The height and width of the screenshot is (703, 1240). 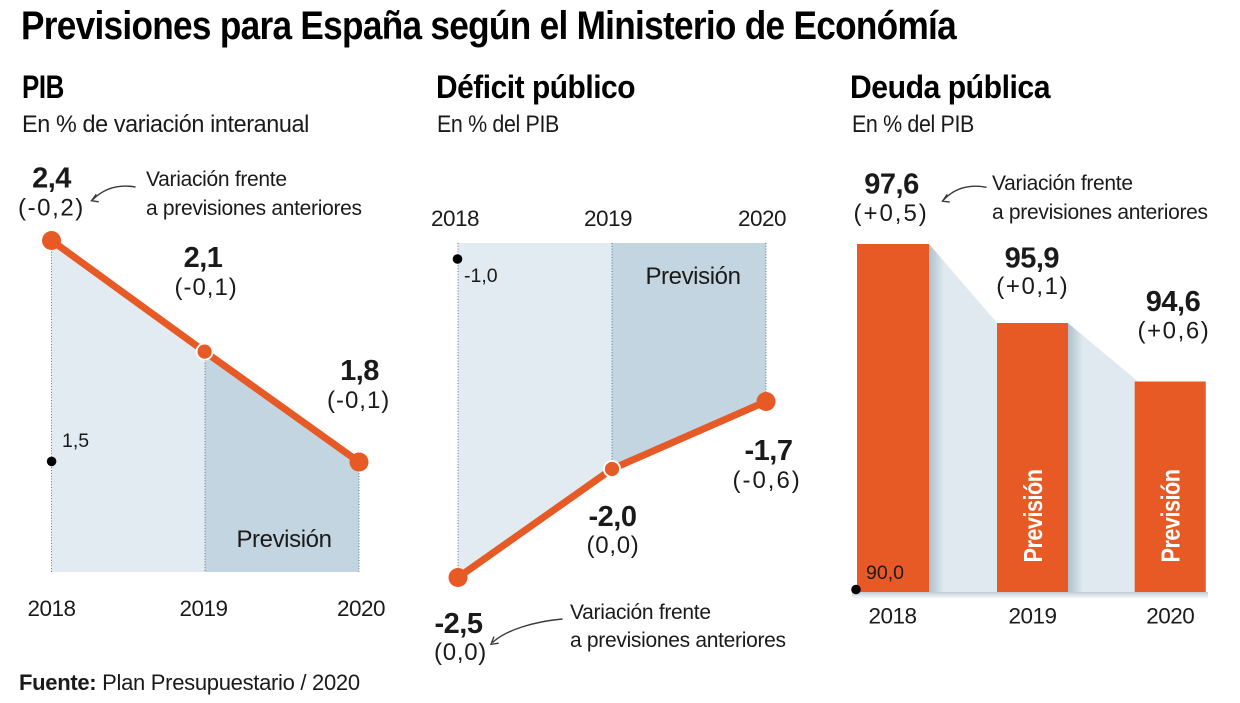 I want to click on svg-text: -1,7, so click(x=769, y=451).